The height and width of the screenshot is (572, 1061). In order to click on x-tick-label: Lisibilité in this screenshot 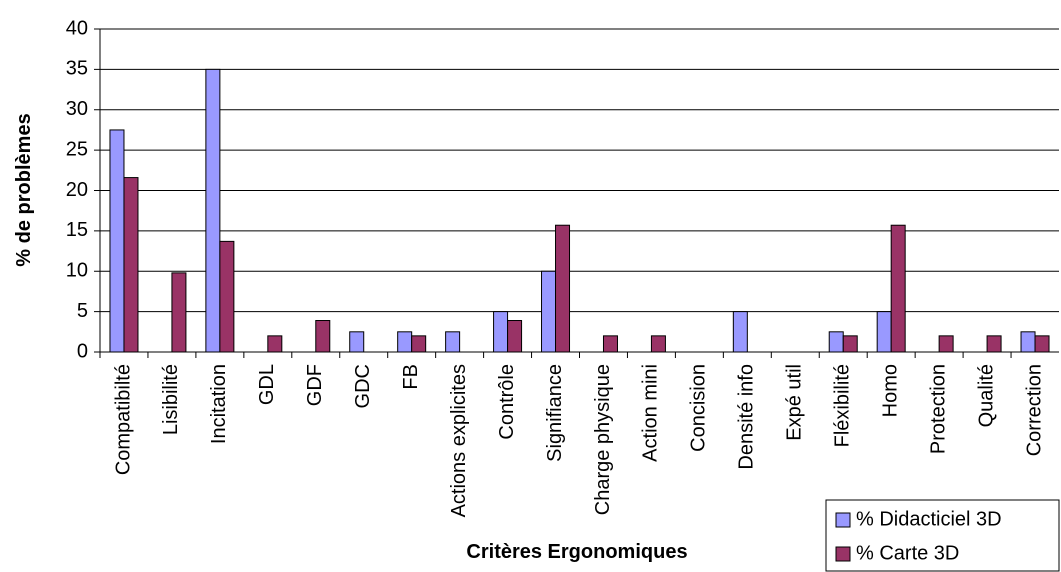, I will do `click(171, 399)`.